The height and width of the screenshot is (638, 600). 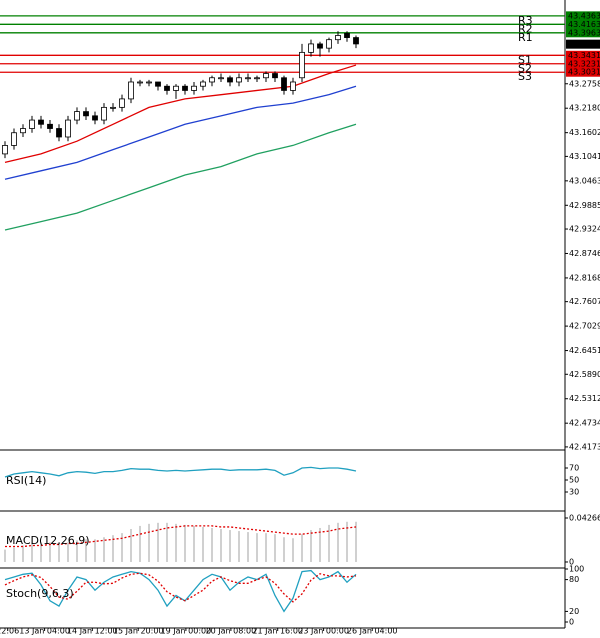 I want to click on y-tick-label: 42.53120, so click(x=584, y=398).